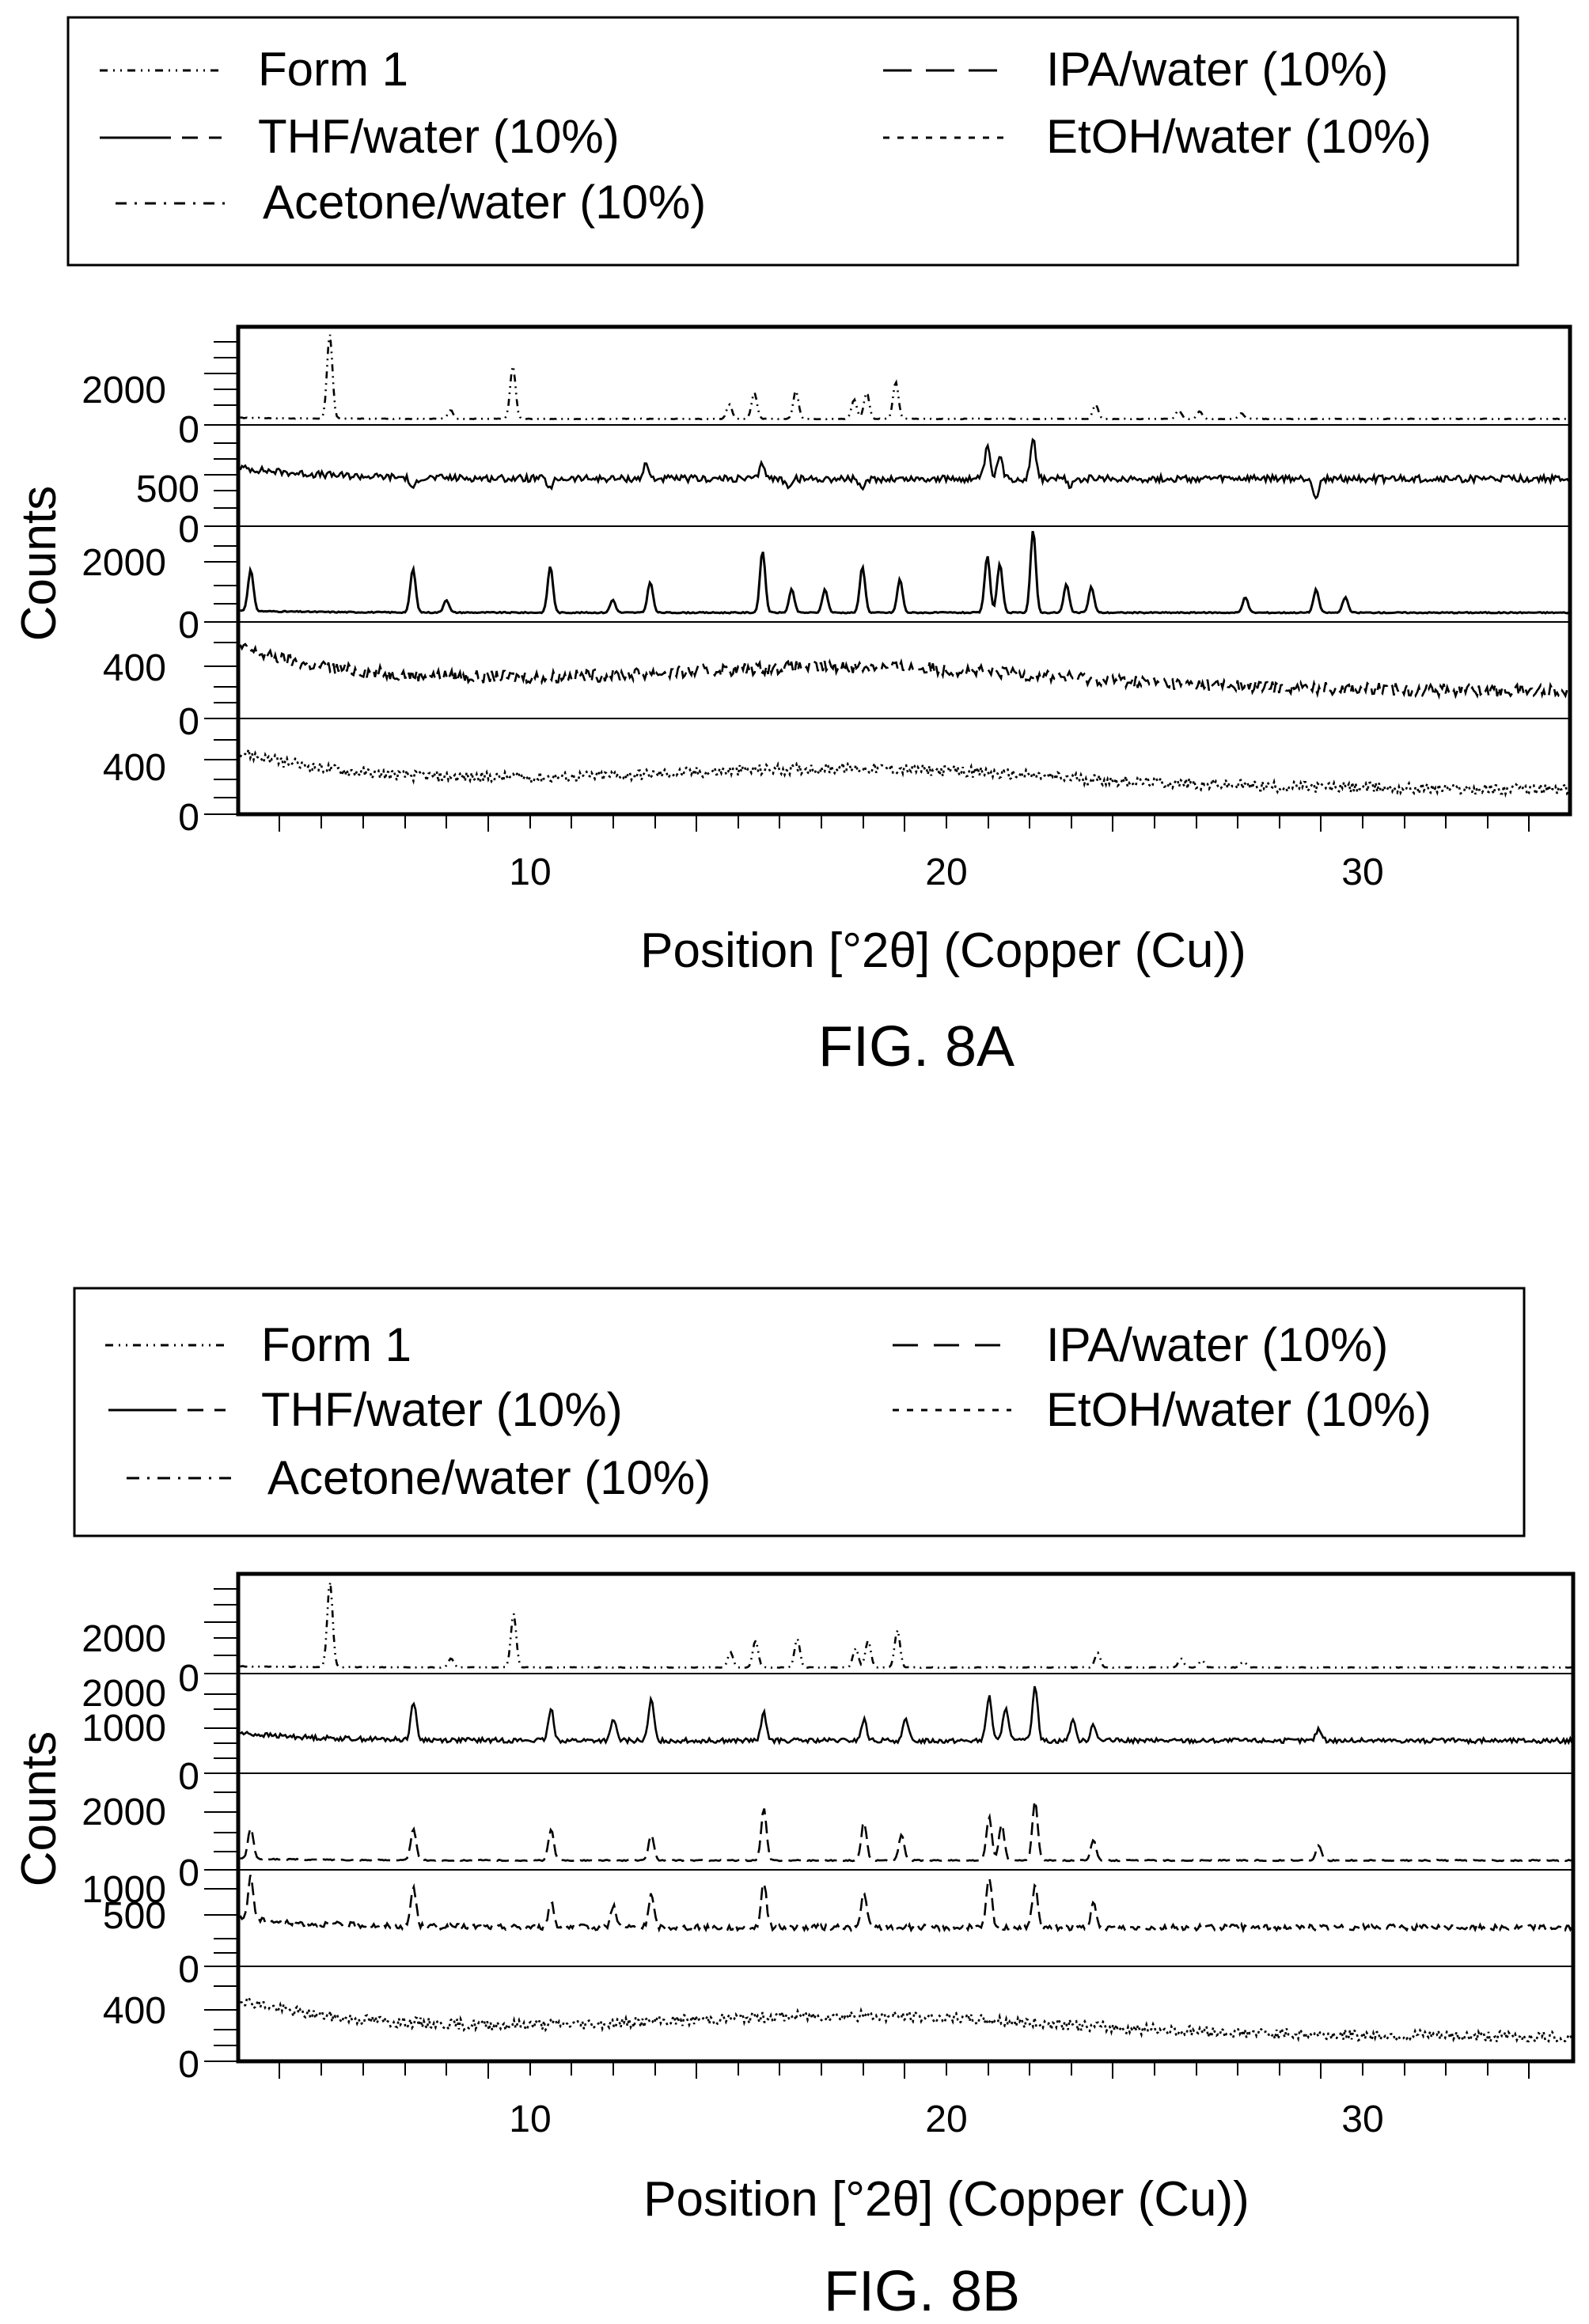 This screenshot has width=1589, height=2324. I want to click on figure-caption: FIG. 8A, so click(916, 1047).